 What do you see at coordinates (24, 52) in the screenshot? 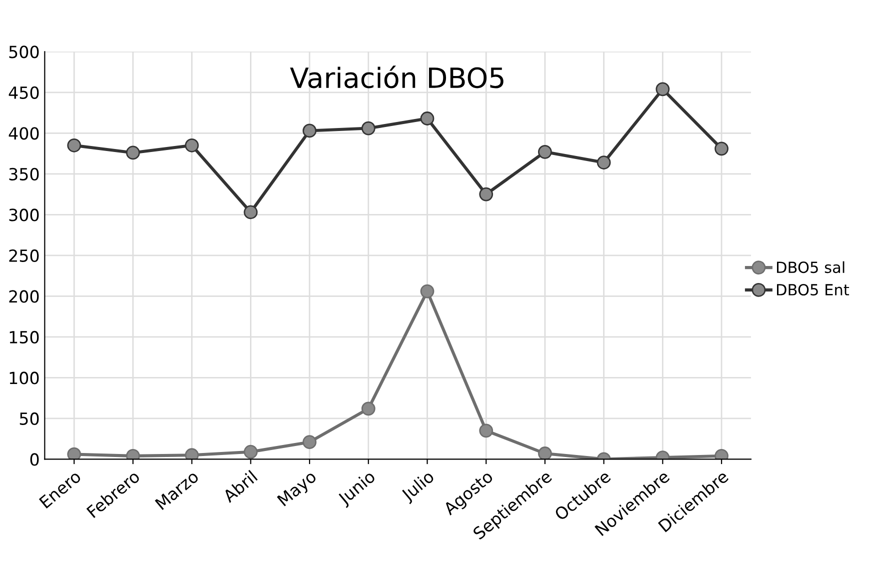
I see `y-tick-label: 500` at bounding box center [24, 52].